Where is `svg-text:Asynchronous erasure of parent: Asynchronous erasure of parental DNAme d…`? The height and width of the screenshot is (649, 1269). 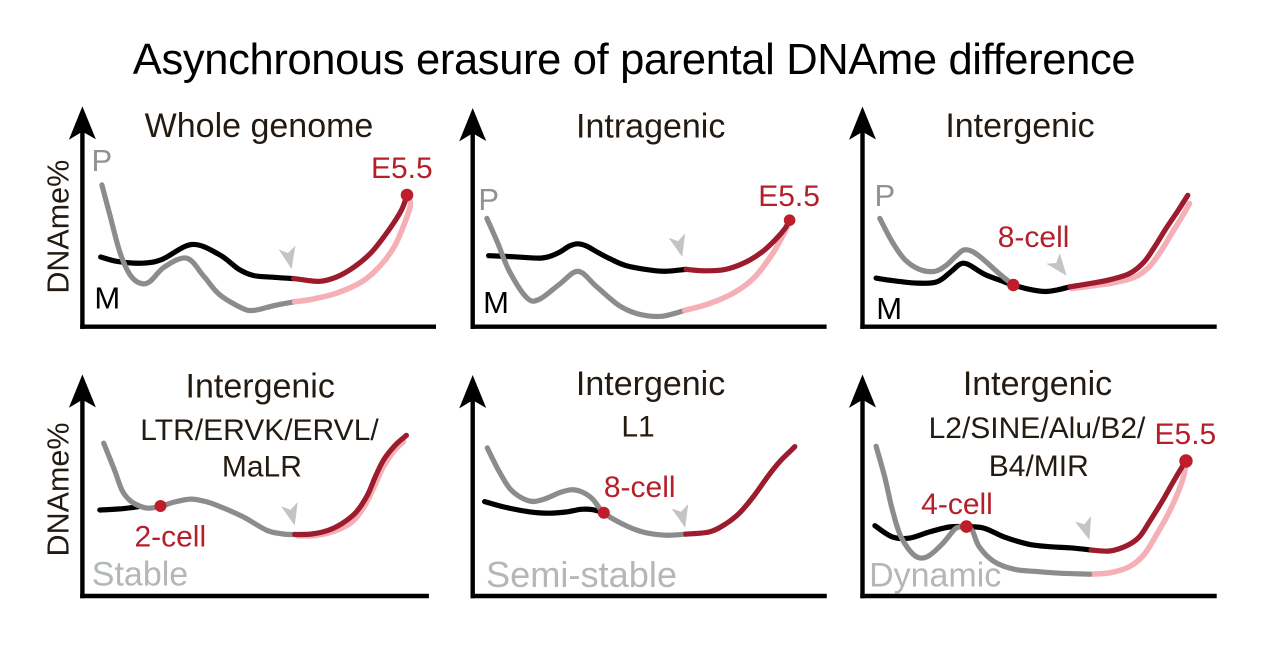 svg-text:Asynchronous erasure of parent: Asynchronous erasure of parental DNAme d… is located at coordinates (634, 60).